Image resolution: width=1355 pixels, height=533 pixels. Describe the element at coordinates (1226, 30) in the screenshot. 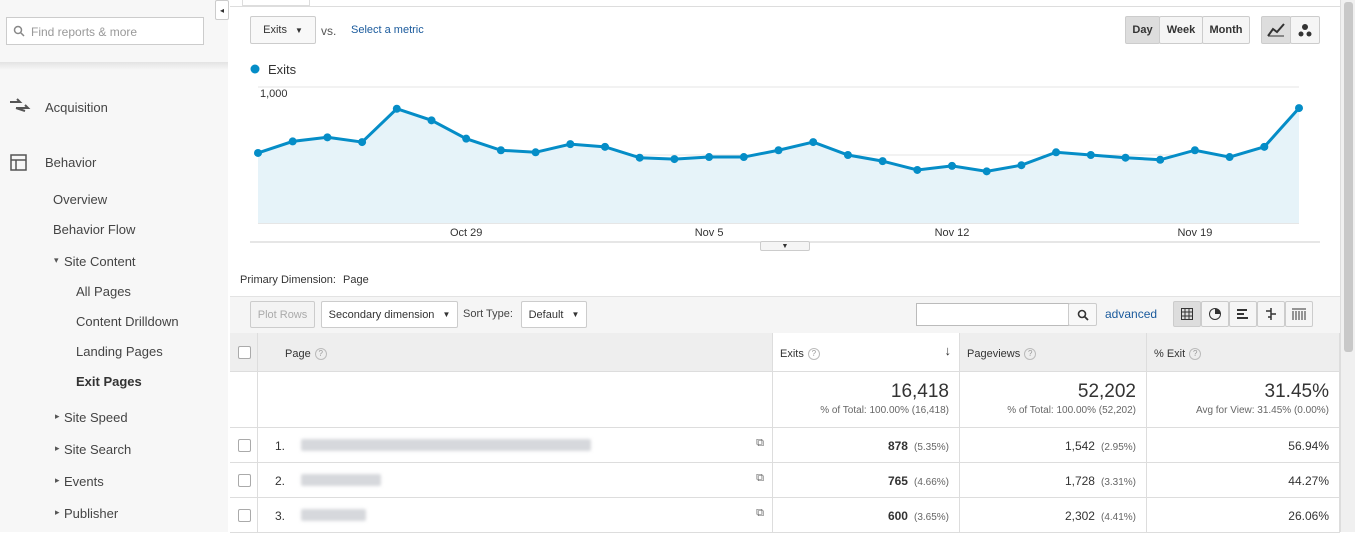

I see `period-month: Month` at that location.